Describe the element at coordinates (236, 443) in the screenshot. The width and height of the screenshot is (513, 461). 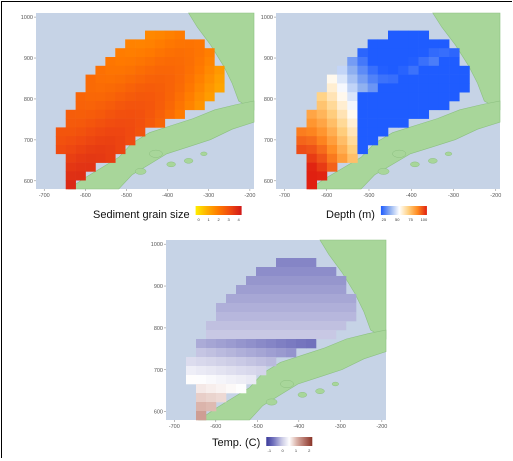
I see `temp-legend-title: Temp. (C)` at that location.